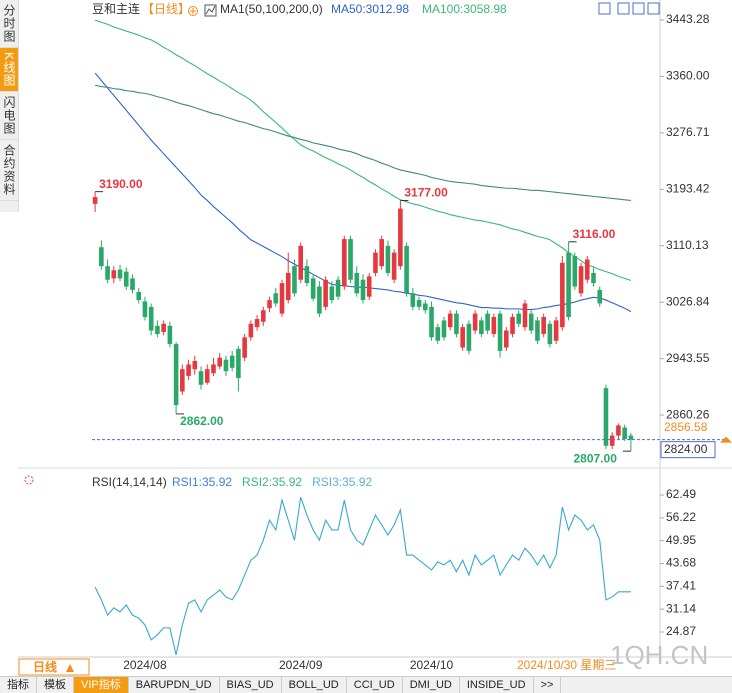 The width and height of the screenshot is (732, 693). What do you see at coordinates (9, 171) in the screenshot?
I see `side-tab: 合约资料` at bounding box center [9, 171].